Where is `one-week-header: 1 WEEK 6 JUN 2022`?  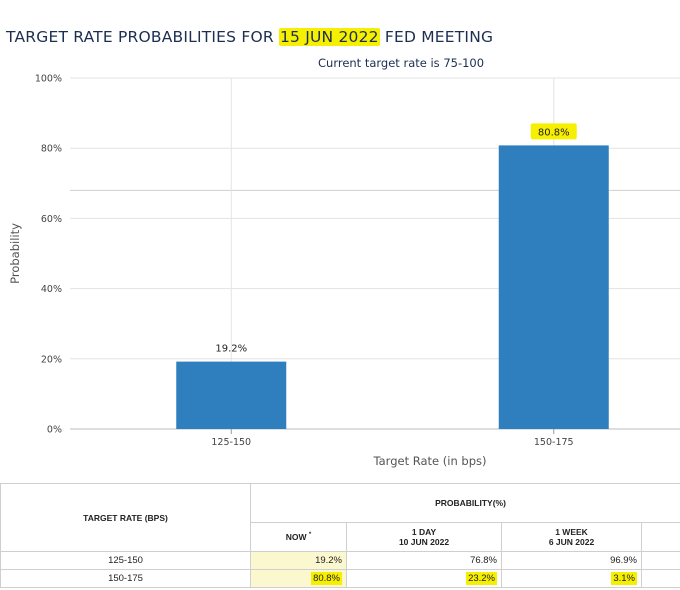
one-week-header: 1 WEEK 6 JUN 2022 is located at coordinates (571, 537).